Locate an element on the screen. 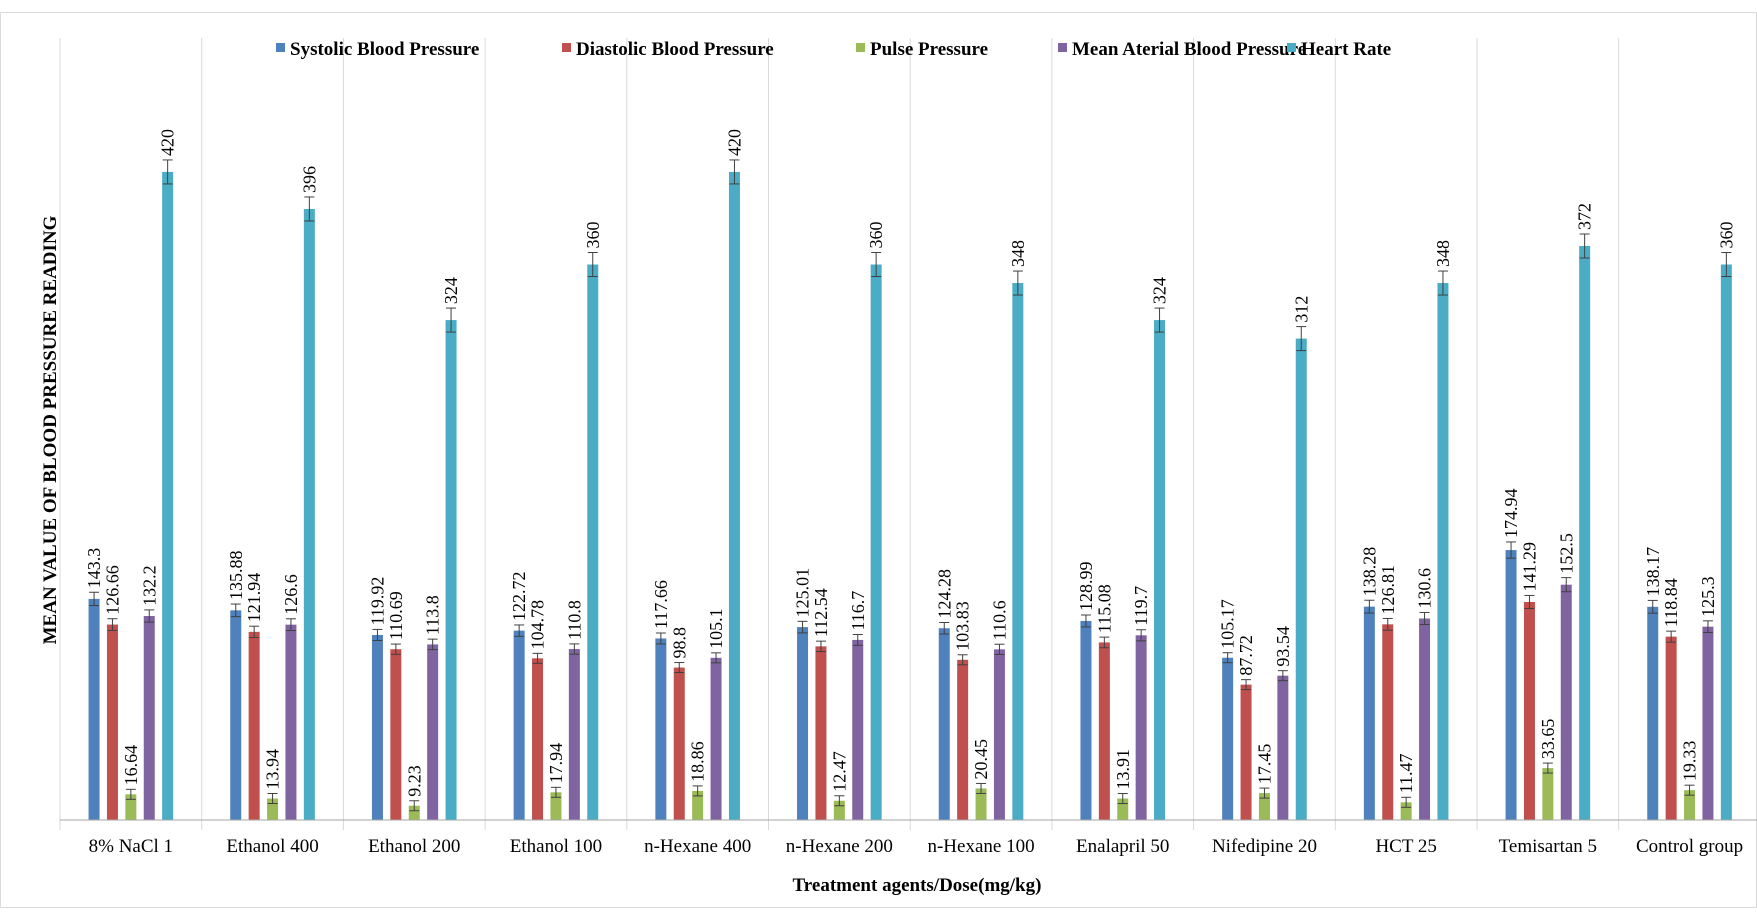 This screenshot has width=1757, height=913. data-label-heart-rate-ethanol-200: 324 is located at coordinates (451, 290).